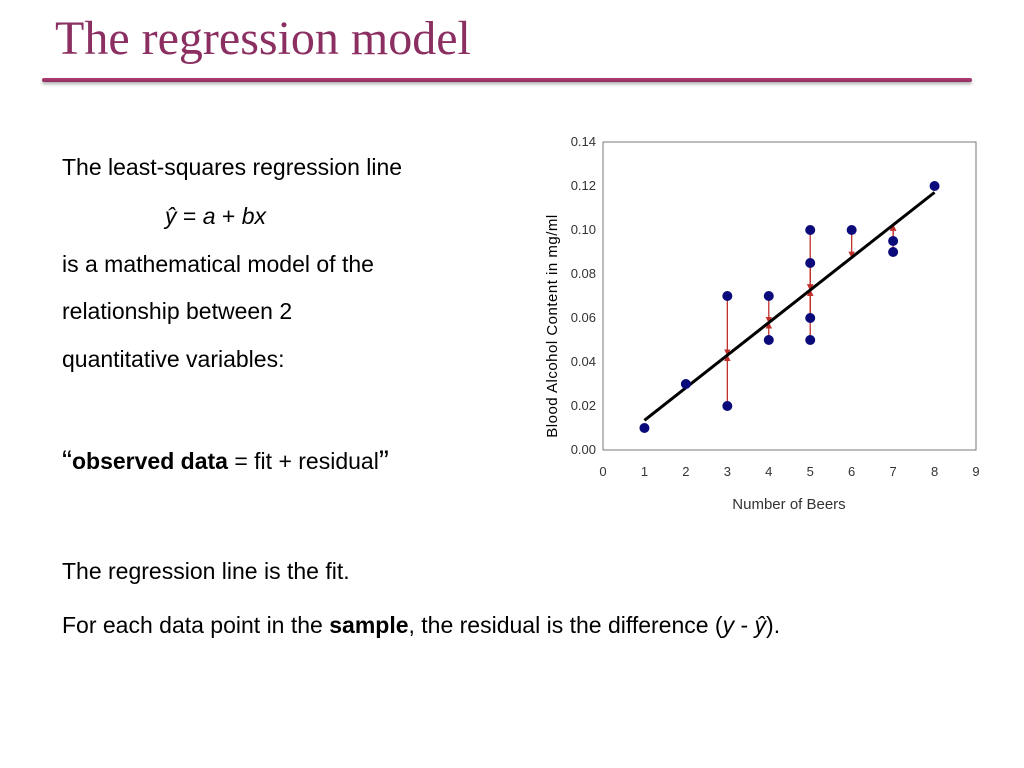 This screenshot has width=1024, height=768. I want to click on x-axis-ticks: 0 1 2 3 4 5 6 7 8 9, so click(789, 471).